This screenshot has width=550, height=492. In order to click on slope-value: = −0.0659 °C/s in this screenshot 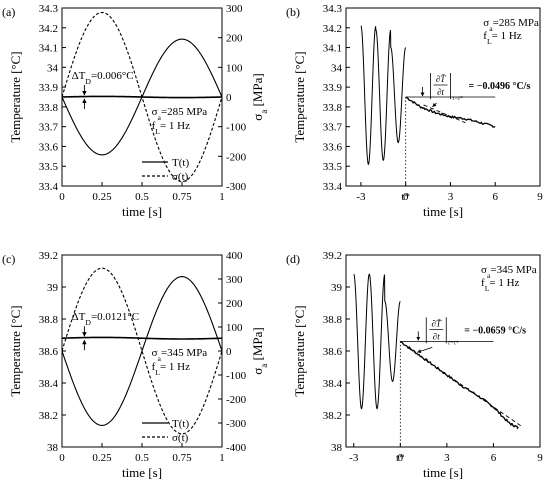, I will do `click(495, 330)`.